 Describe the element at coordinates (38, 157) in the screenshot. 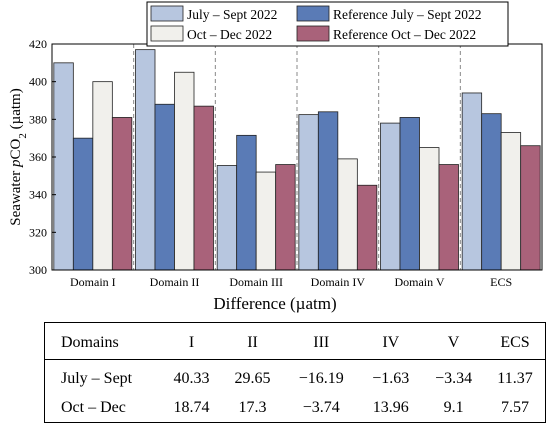

I see `y-tick-label: 360` at that location.